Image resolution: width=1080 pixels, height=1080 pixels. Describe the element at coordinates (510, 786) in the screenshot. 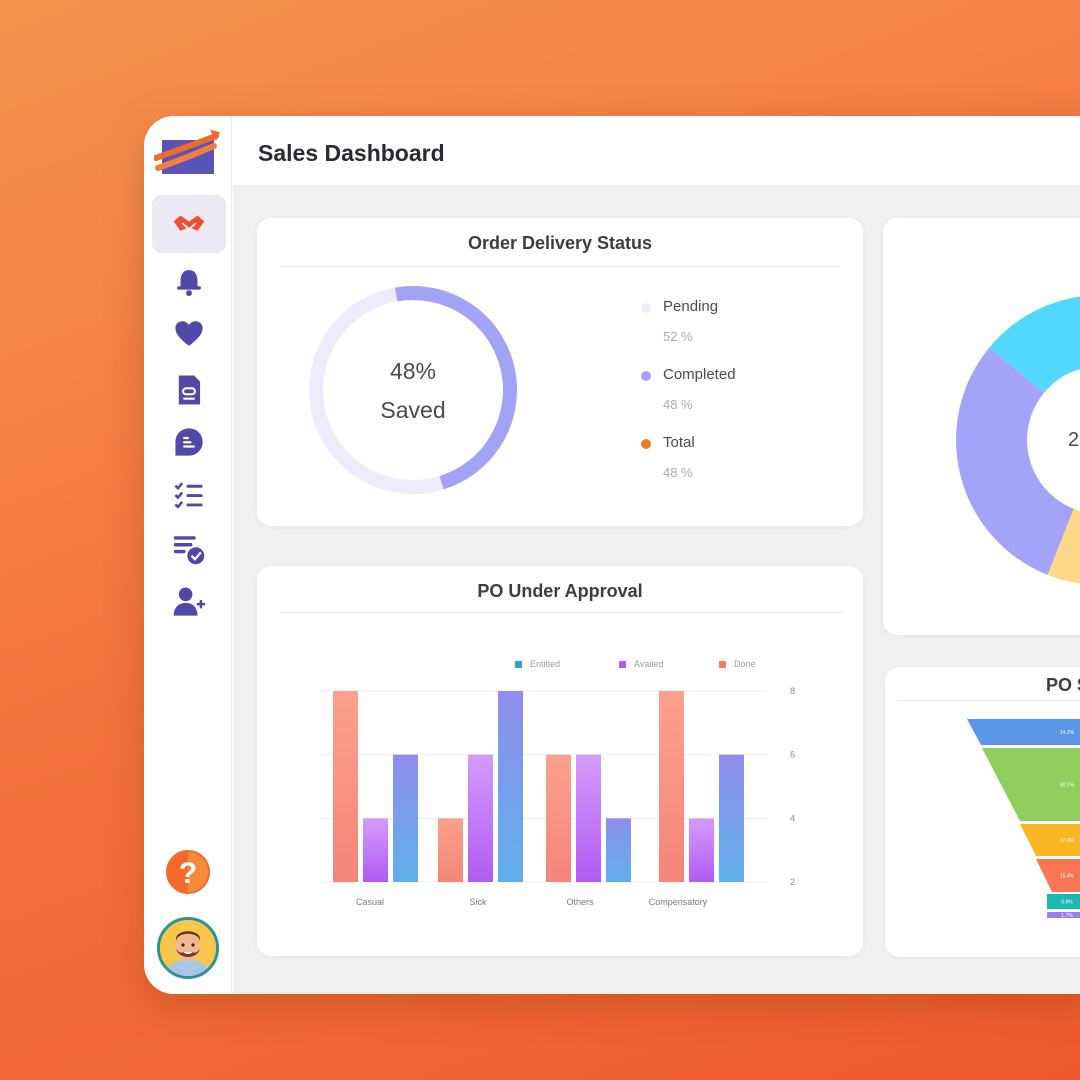

I see `bar-done-sick` at that location.